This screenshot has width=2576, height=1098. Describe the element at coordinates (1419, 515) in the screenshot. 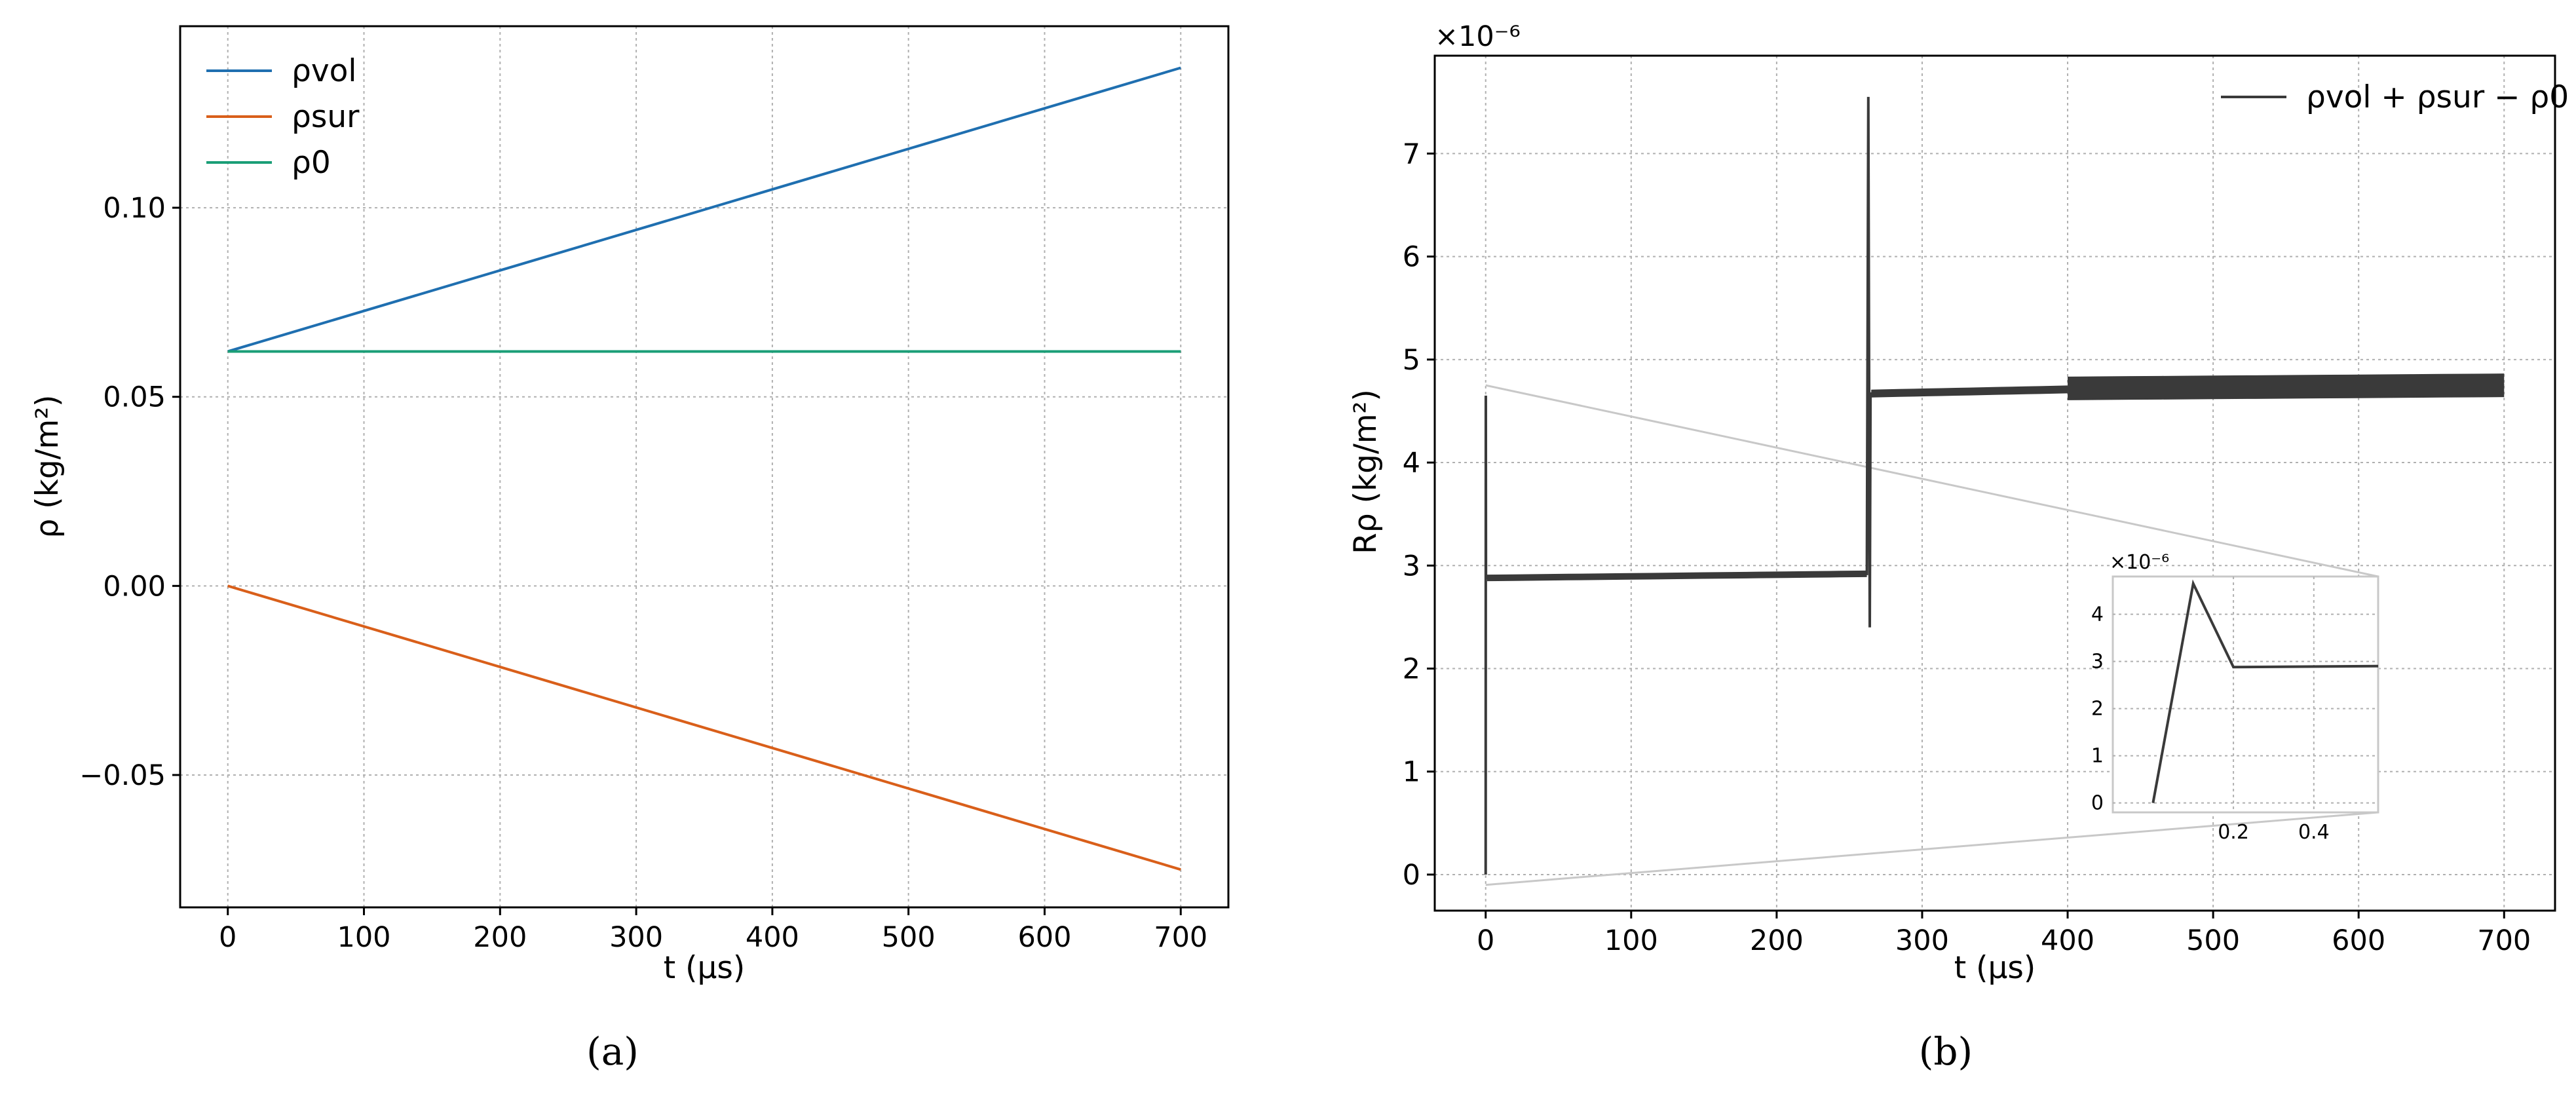

I see `b-y-ticks: 0 1 2 3 4 5 6 7` at that location.